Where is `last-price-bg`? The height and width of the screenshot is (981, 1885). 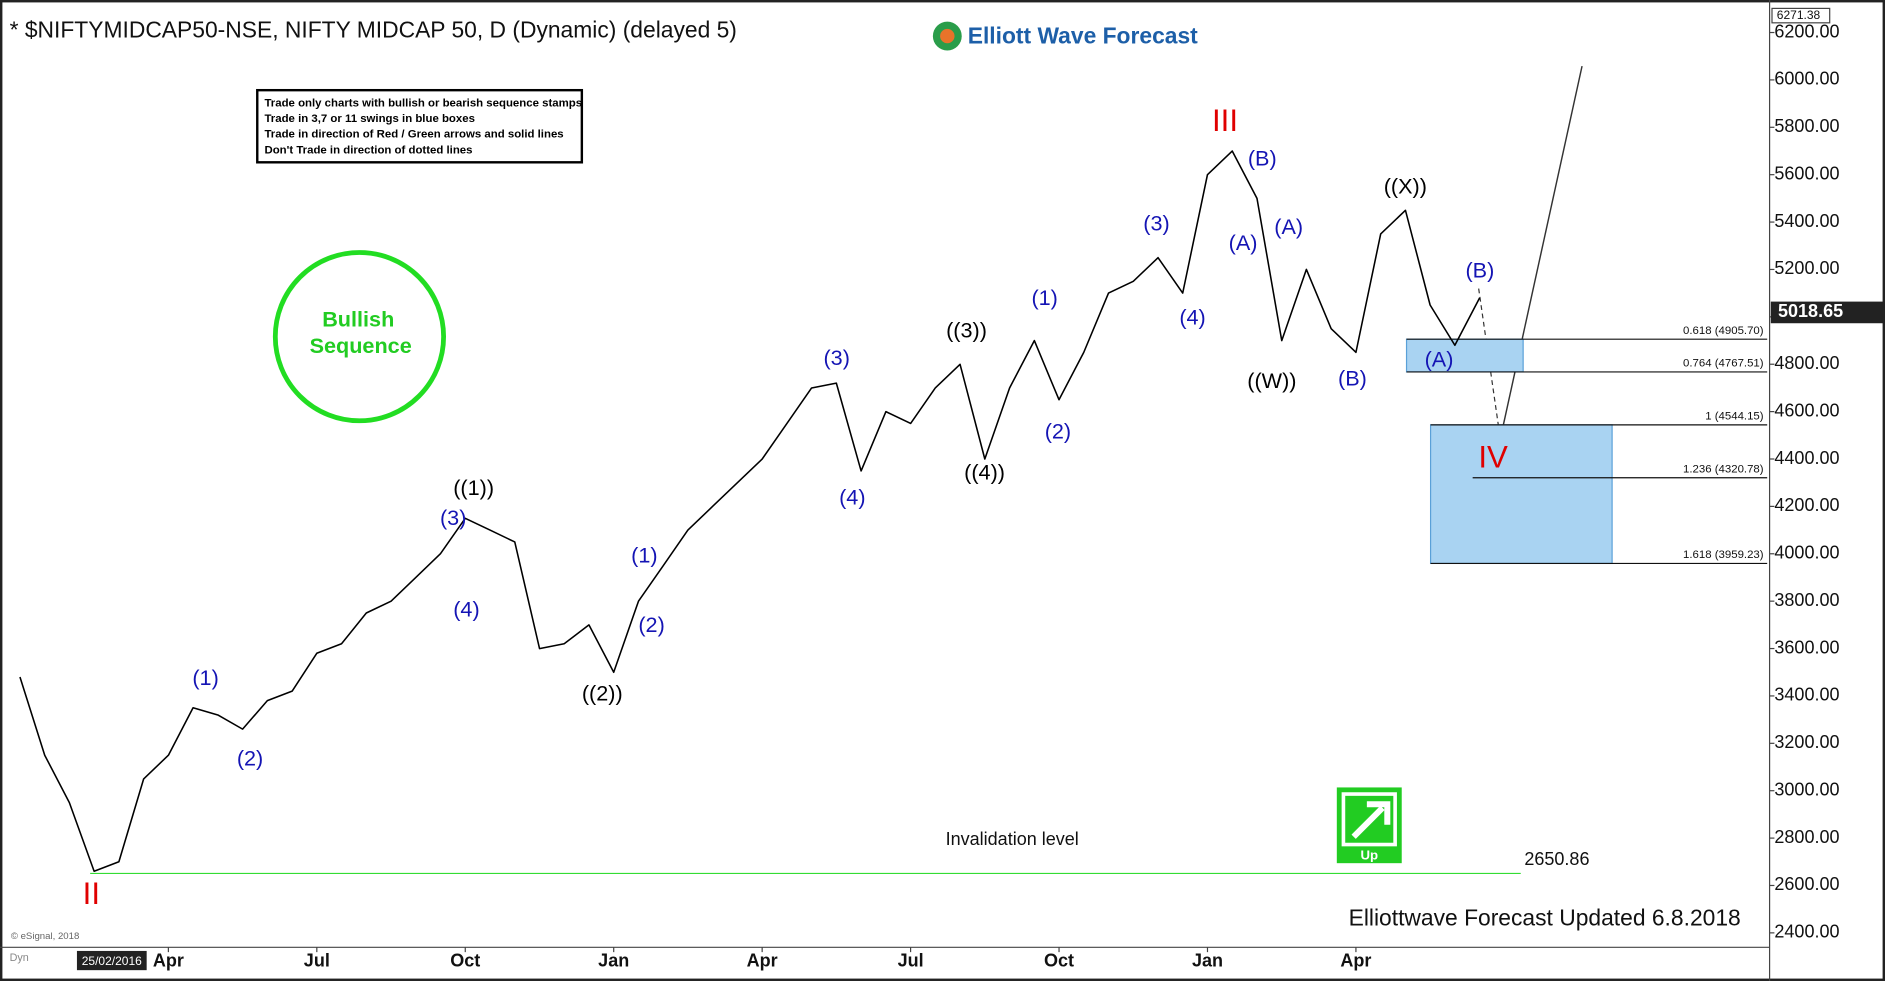 last-price-bg is located at coordinates (1827, 312).